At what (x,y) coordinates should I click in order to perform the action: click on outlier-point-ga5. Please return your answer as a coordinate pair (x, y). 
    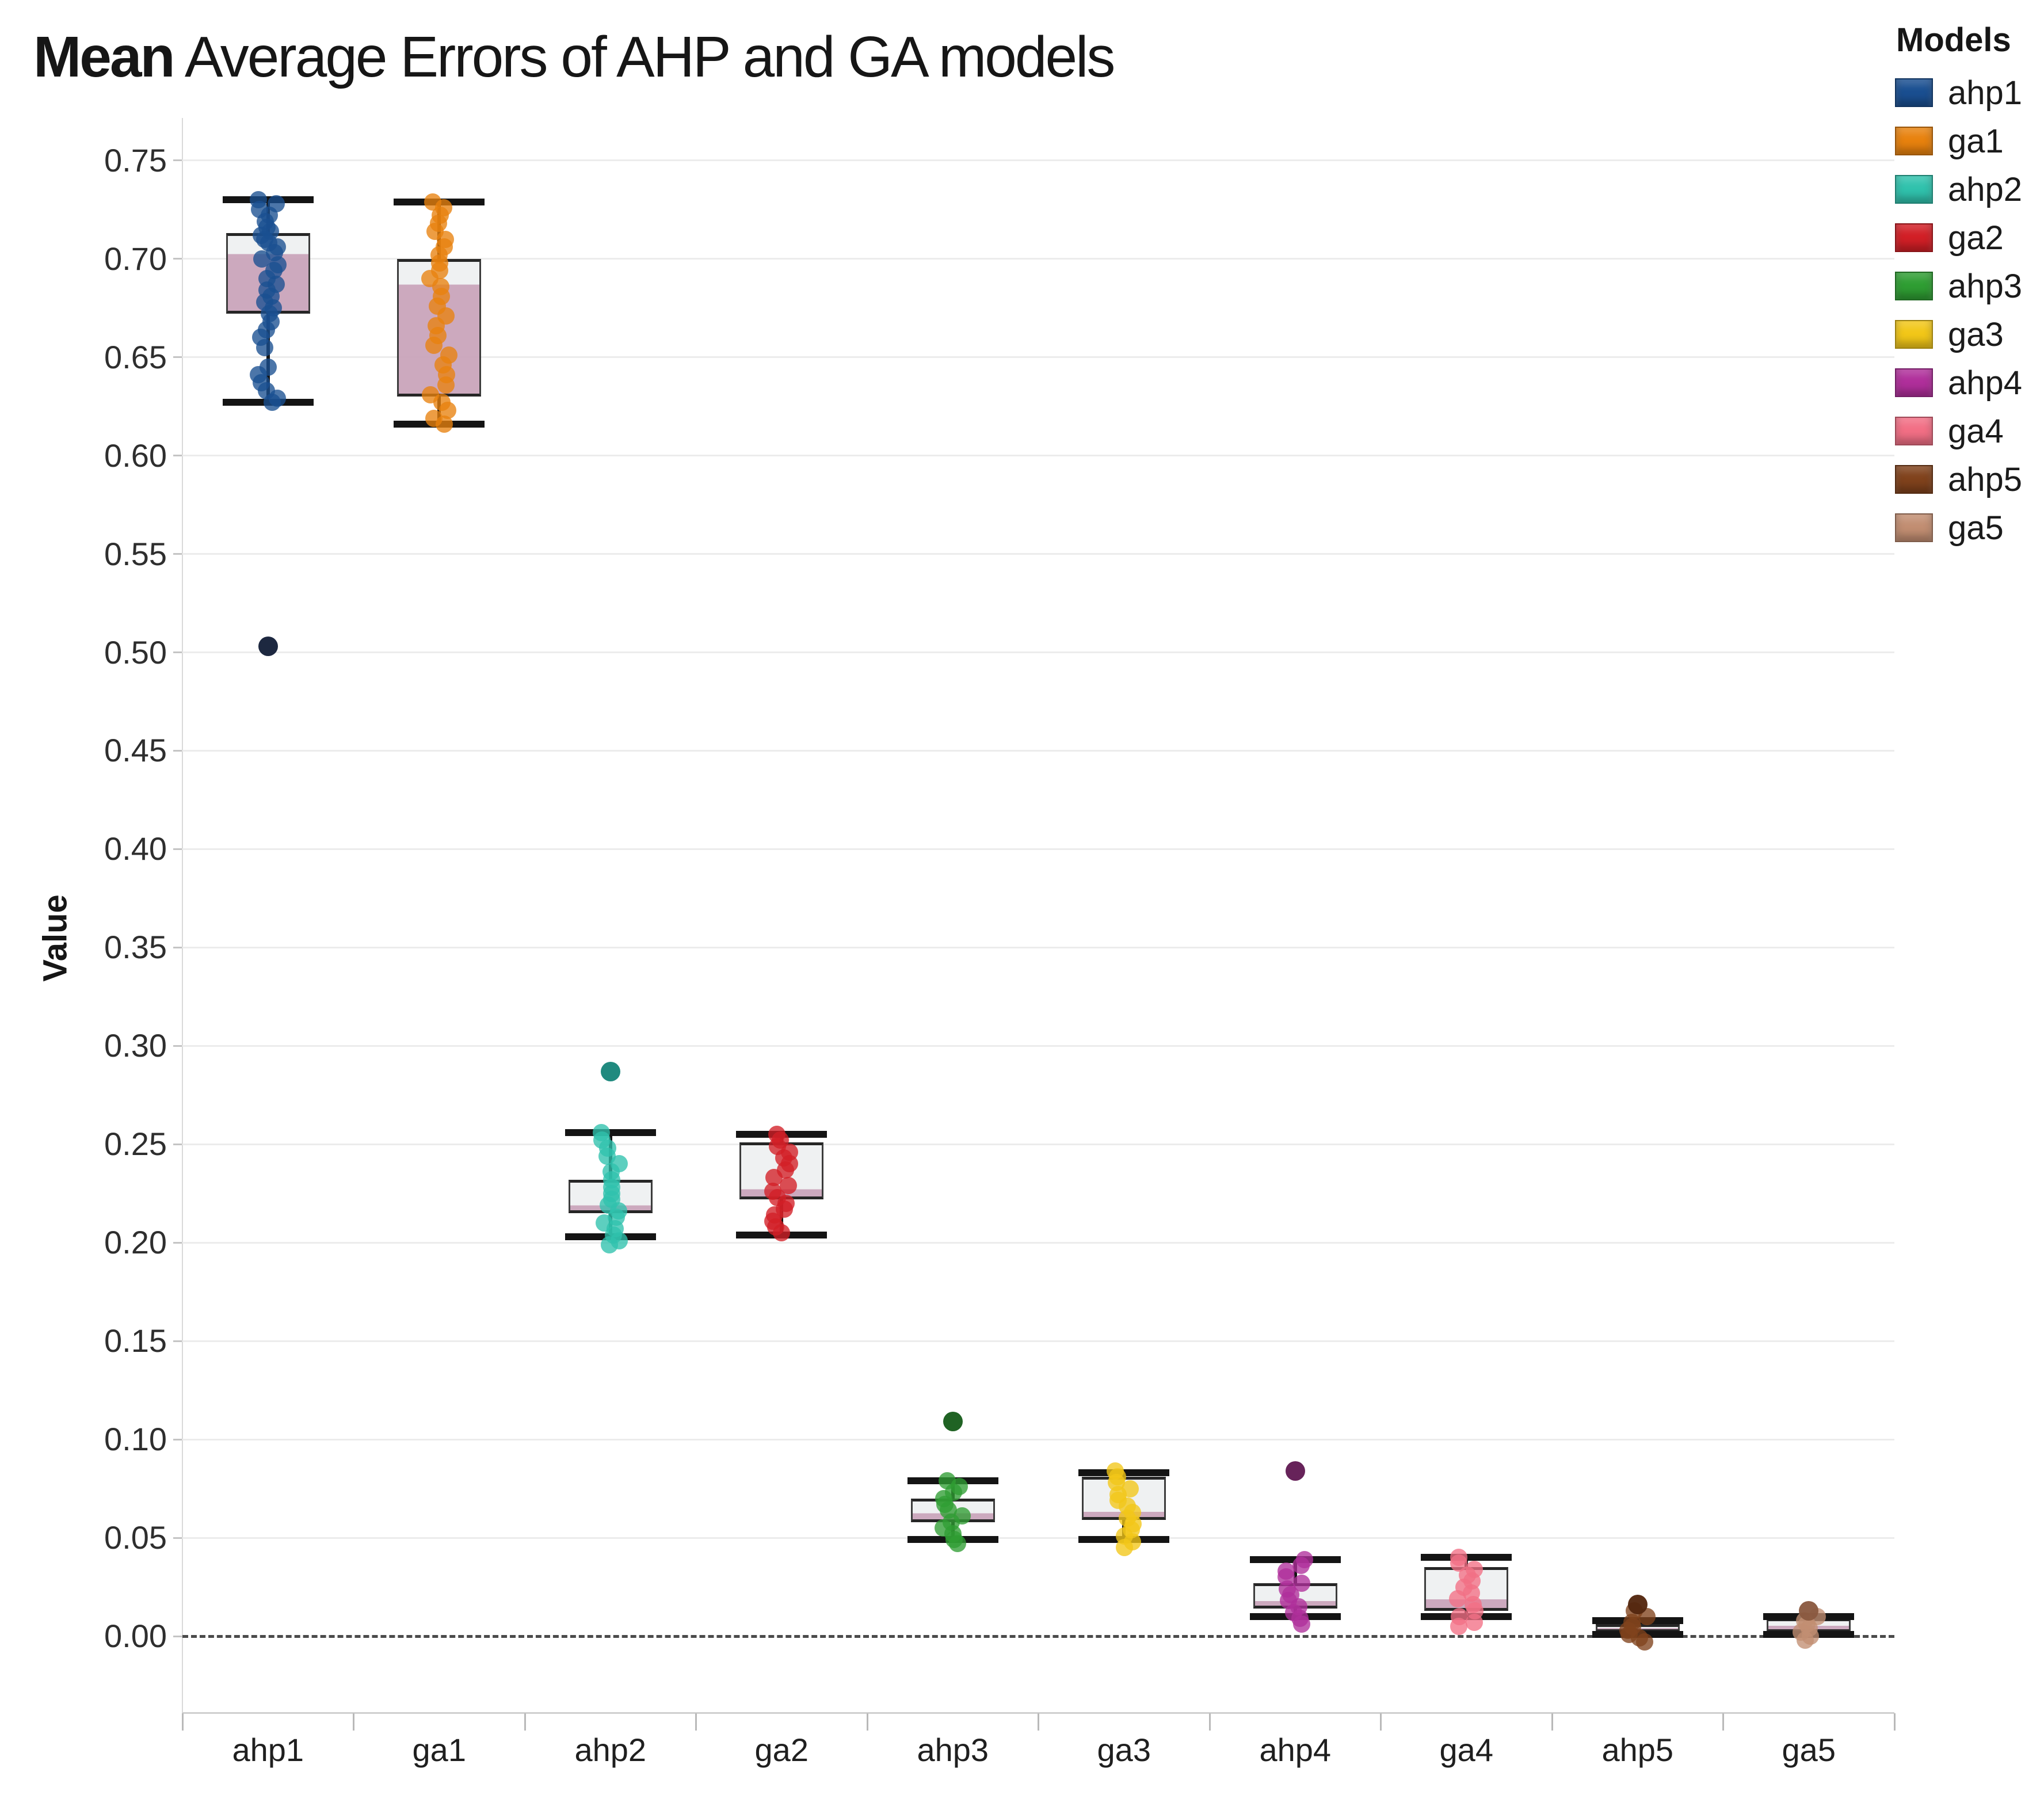
    Looking at the image, I should click on (1809, 1611).